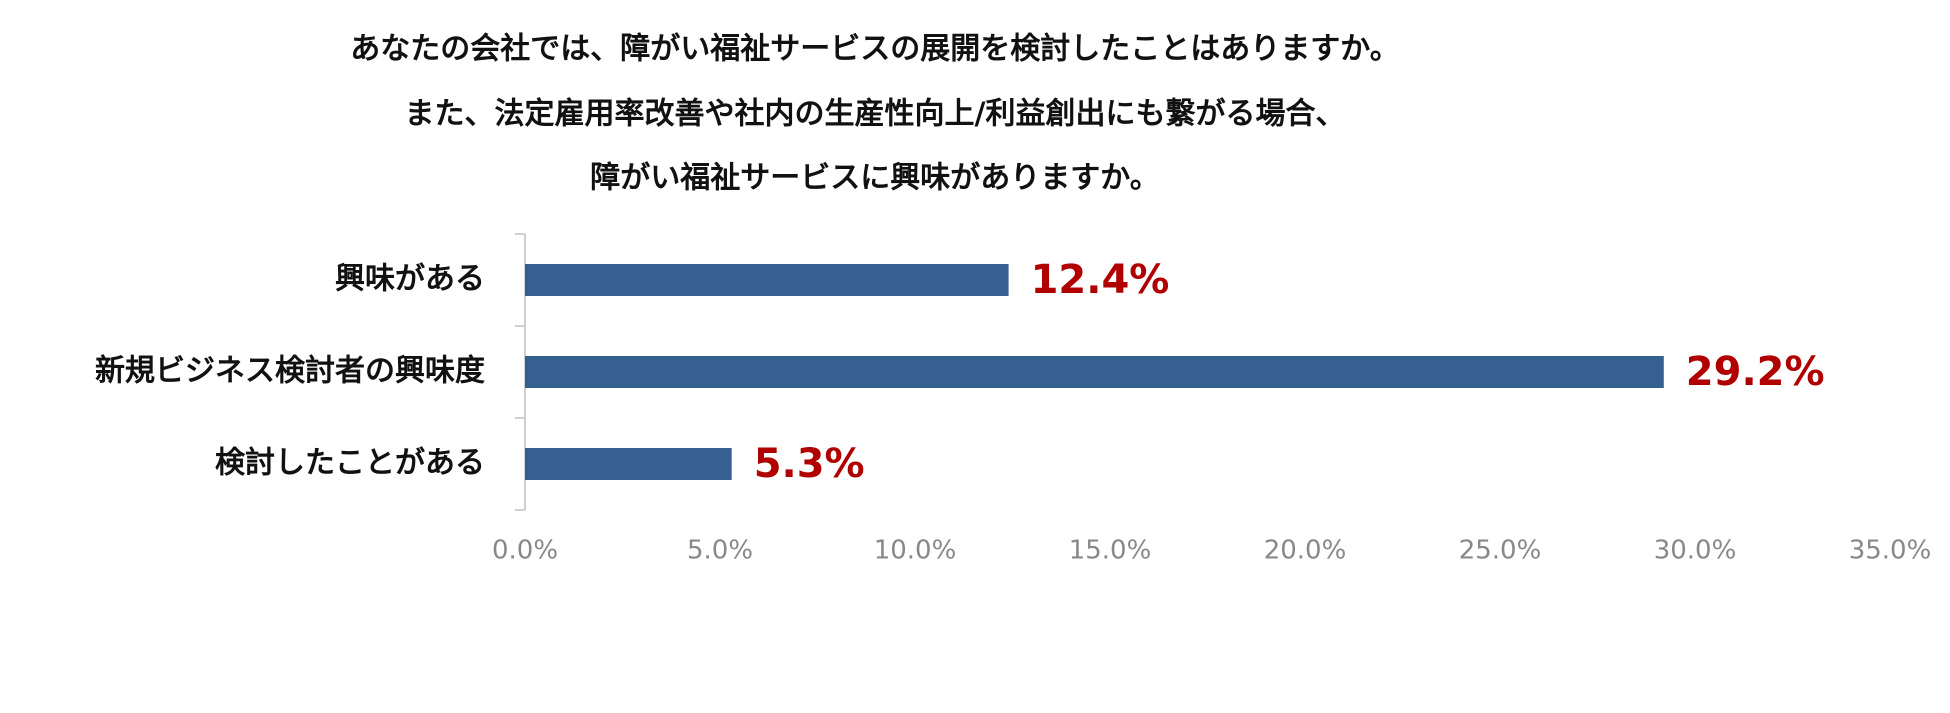 Image resolution: width=1950 pixels, height=713 pixels. What do you see at coordinates (720, 551) in the screenshot?
I see `x-tick-label: 5.0%` at bounding box center [720, 551].